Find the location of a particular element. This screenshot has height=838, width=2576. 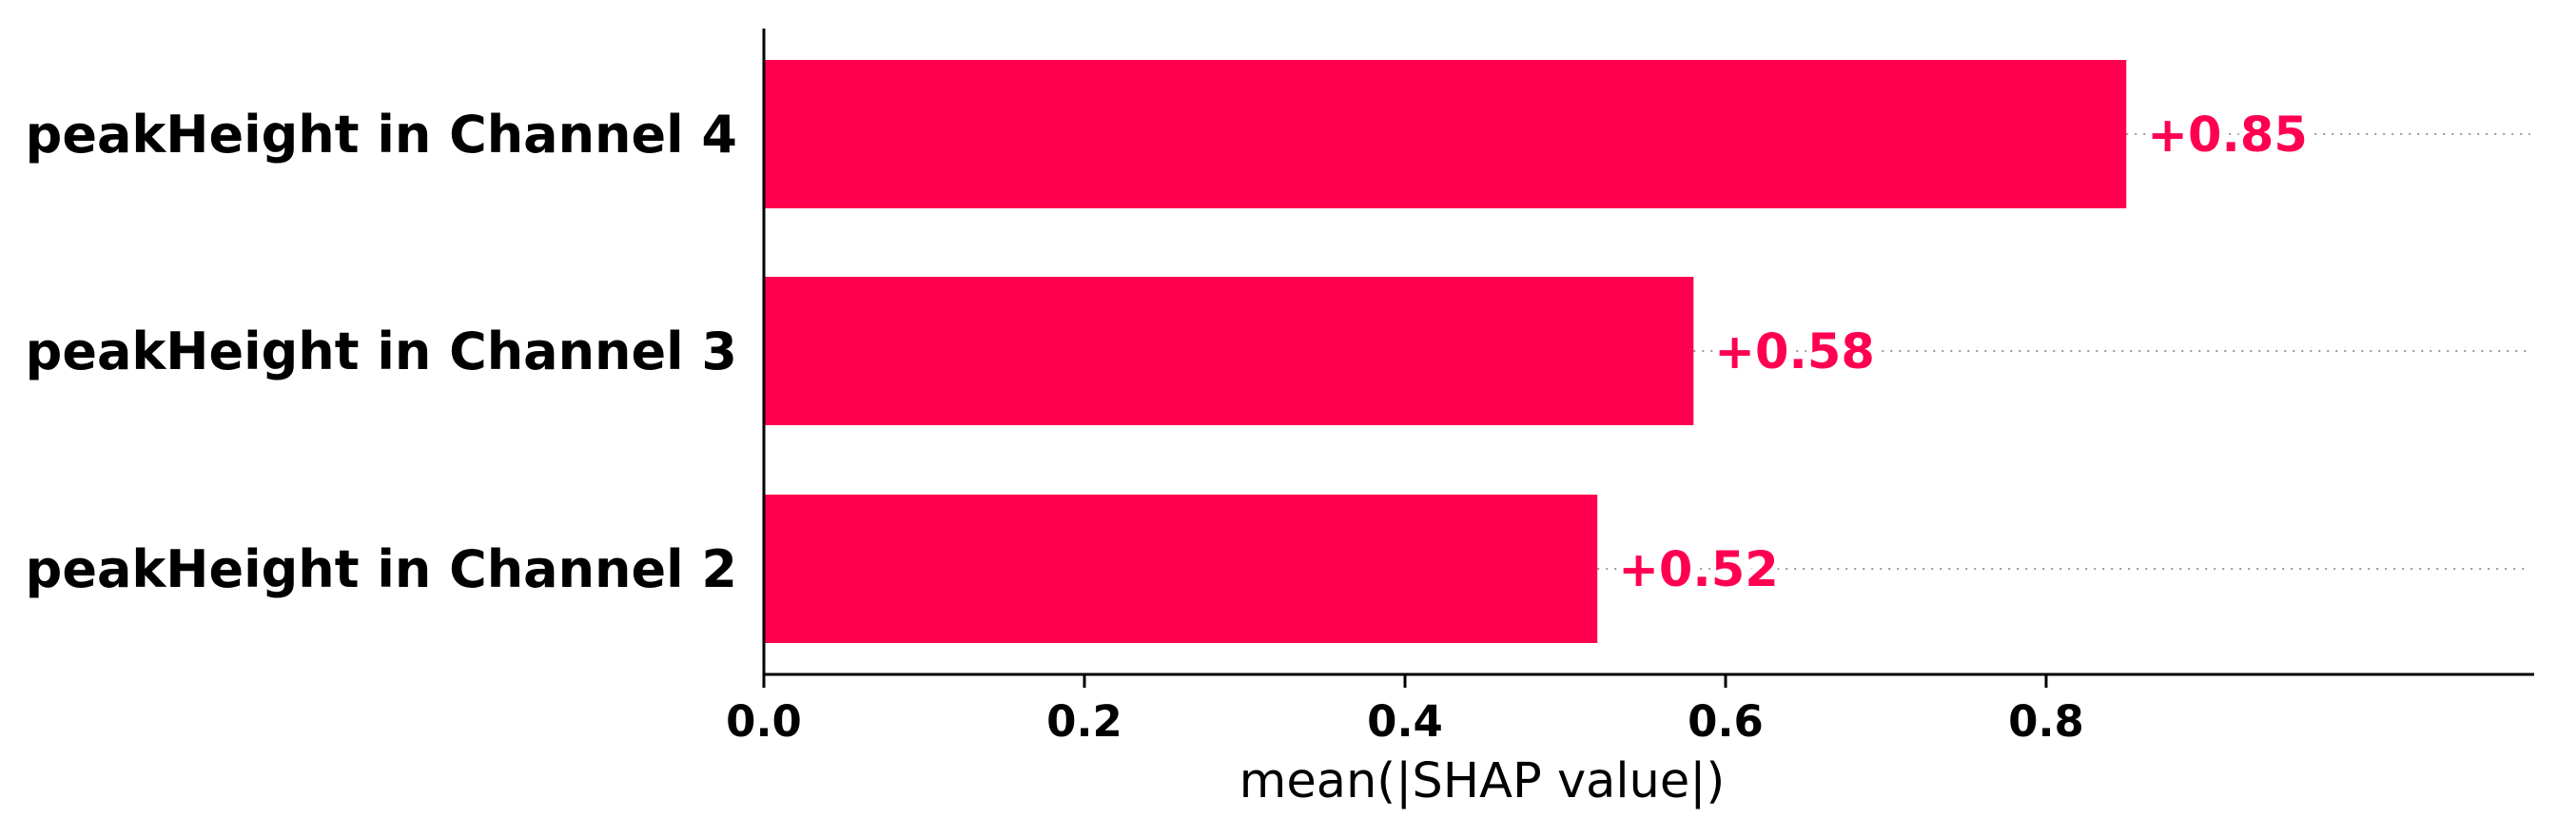

bar-value-label: +0.58 is located at coordinates (1795, 352).